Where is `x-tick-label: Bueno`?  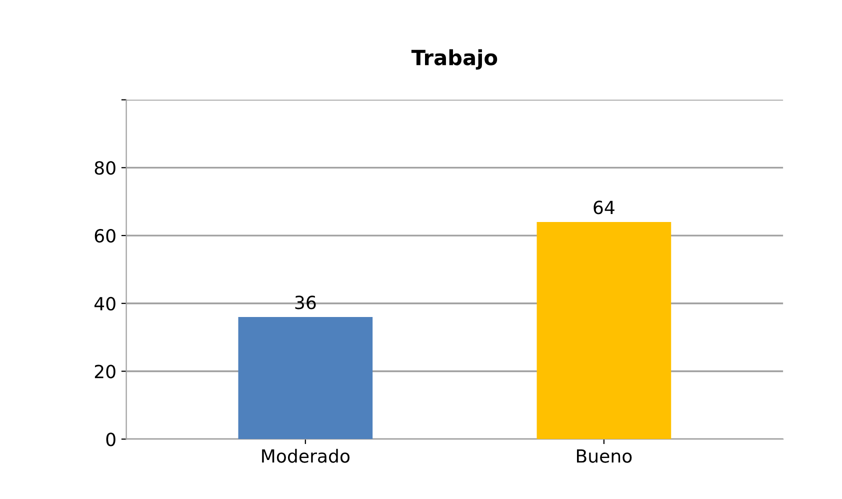 x-tick-label: Bueno is located at coordinates (604, 456).